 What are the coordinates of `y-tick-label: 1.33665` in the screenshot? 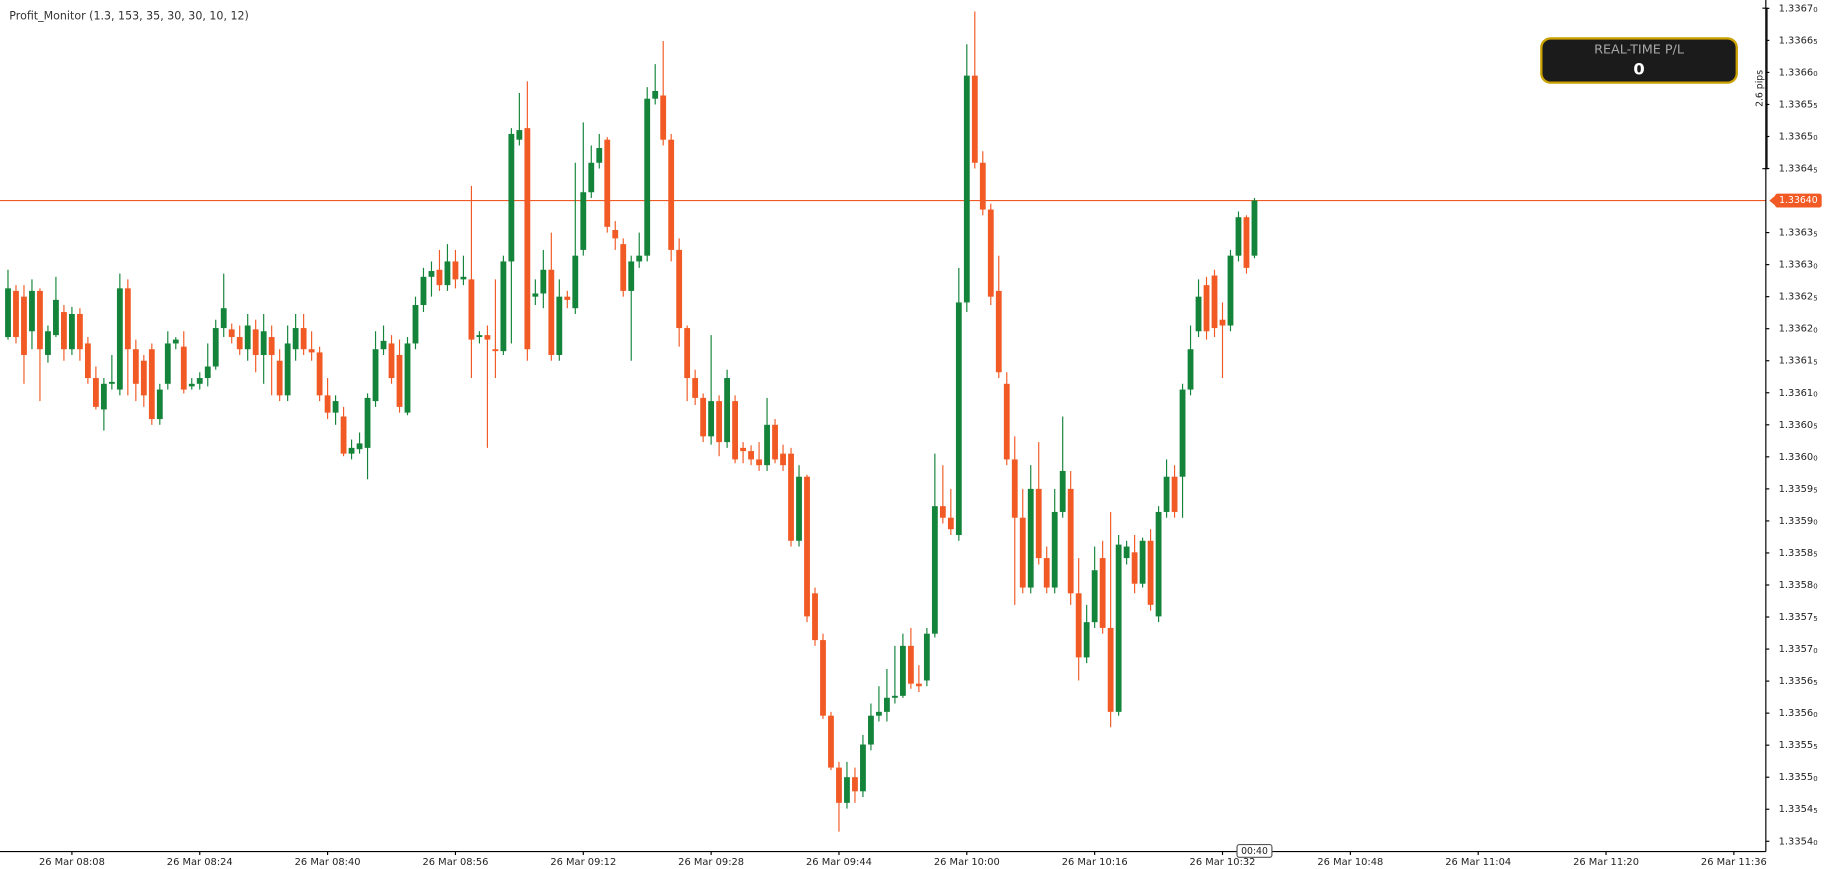 It's located at (1798, 40).